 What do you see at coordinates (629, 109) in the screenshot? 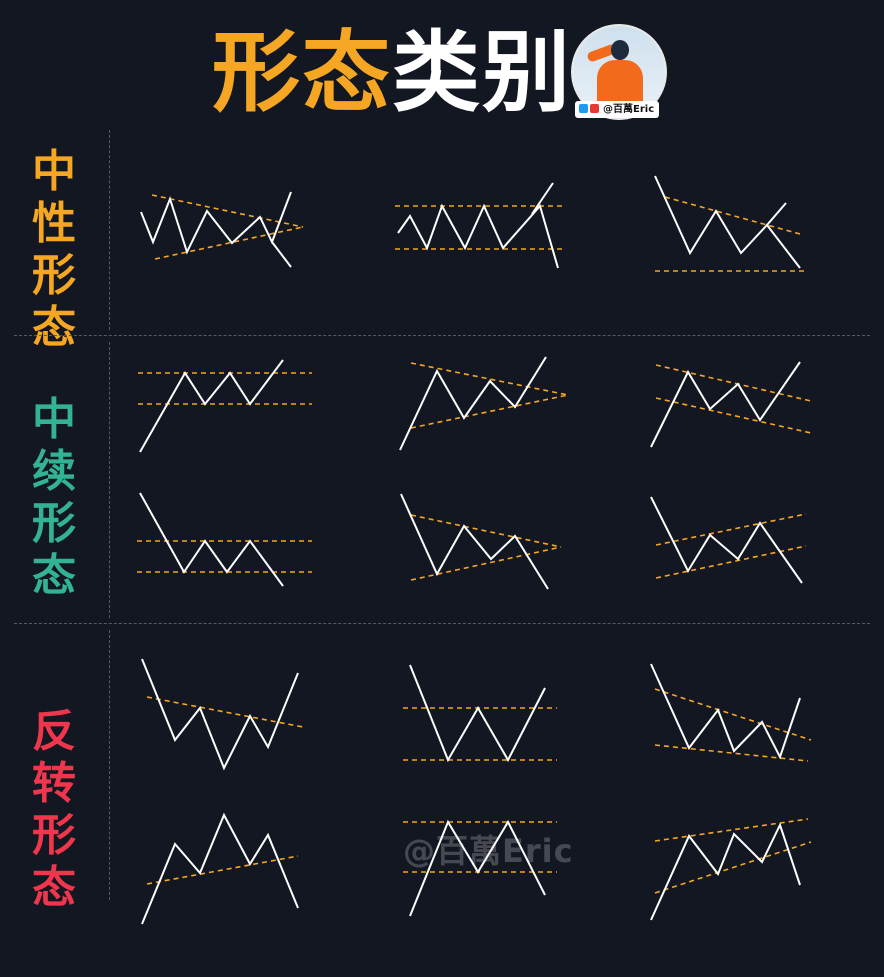
I see `author-handle: @百萬Eric` at bounding box center [629, 109].